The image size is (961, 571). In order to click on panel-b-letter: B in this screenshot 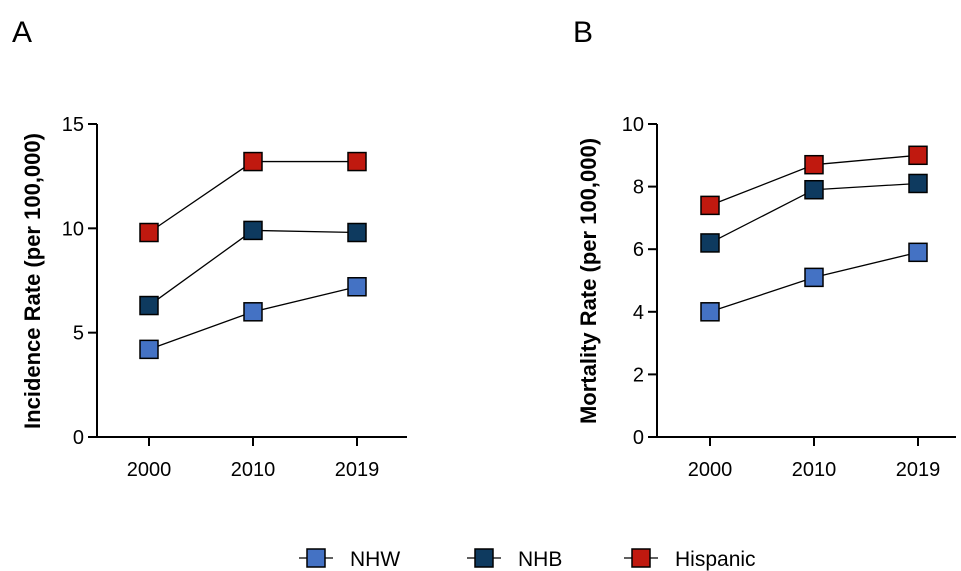, I will do `click(583, 32)`.